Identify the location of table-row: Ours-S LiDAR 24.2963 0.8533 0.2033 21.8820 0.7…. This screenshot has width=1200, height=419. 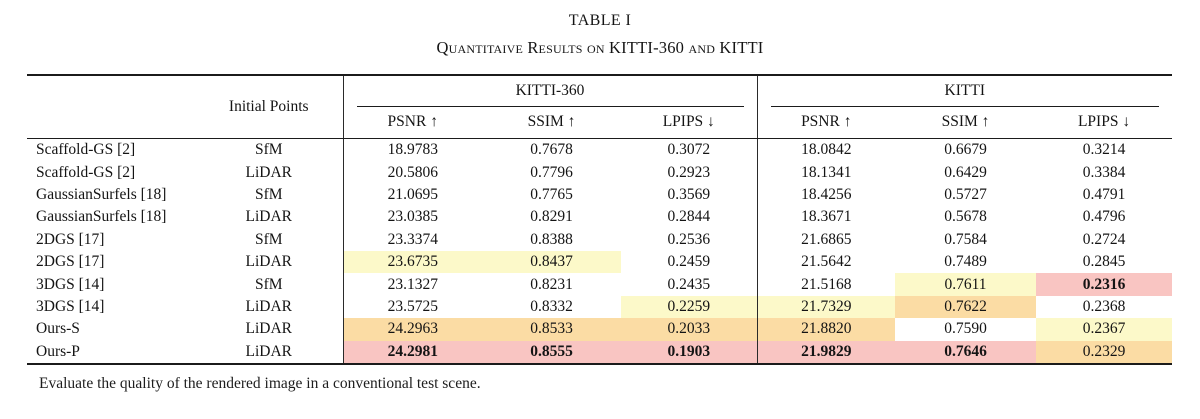
(600, 329).